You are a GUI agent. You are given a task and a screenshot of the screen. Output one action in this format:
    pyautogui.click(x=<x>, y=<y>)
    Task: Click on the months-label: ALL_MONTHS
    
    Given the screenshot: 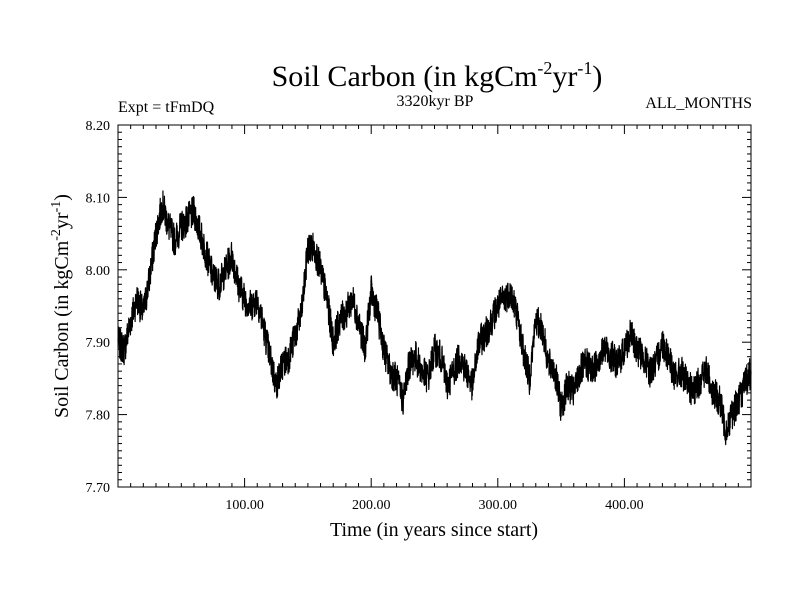 What is the action you would take?
    pyautogui.click(x=698, y=103)
    